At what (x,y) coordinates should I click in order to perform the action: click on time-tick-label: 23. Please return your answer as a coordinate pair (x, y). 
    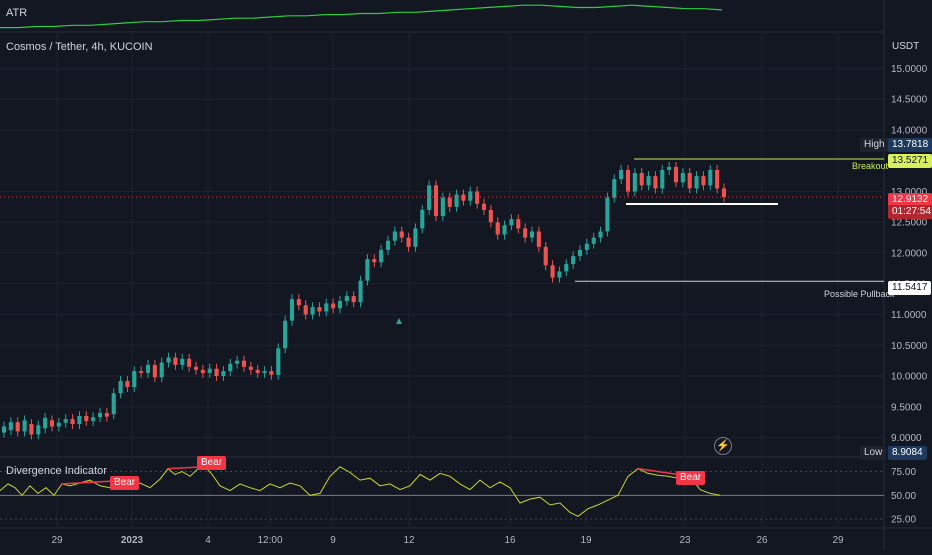
    Looking at the image, I should click on (685, 540).